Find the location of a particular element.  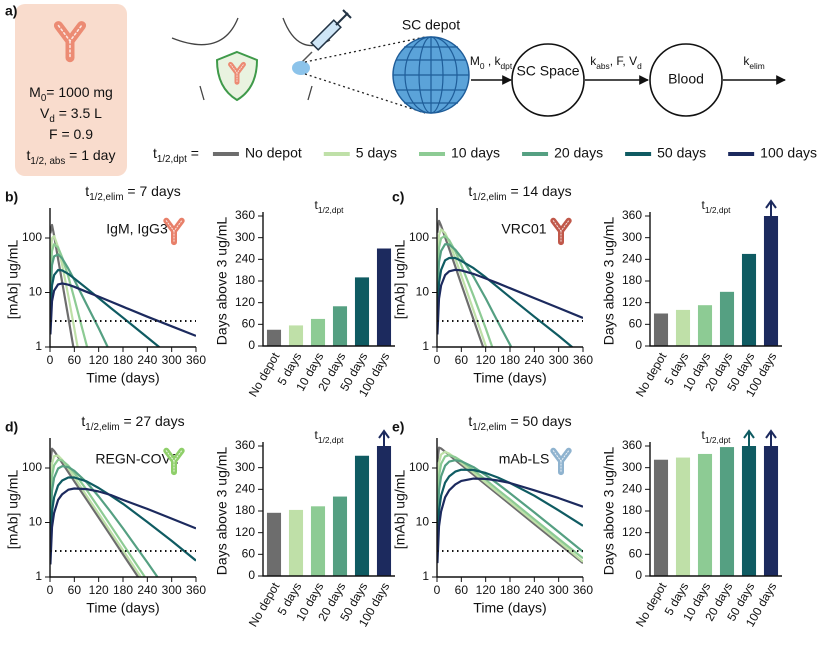

y-axis-label: [mAb] ug/mL is located at coordinates (400, 510).